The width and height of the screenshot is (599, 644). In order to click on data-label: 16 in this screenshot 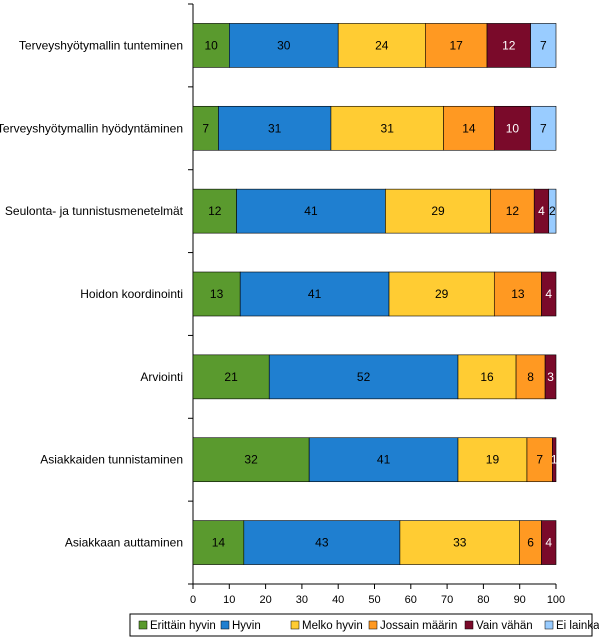, I will do `click(487, 377)`.